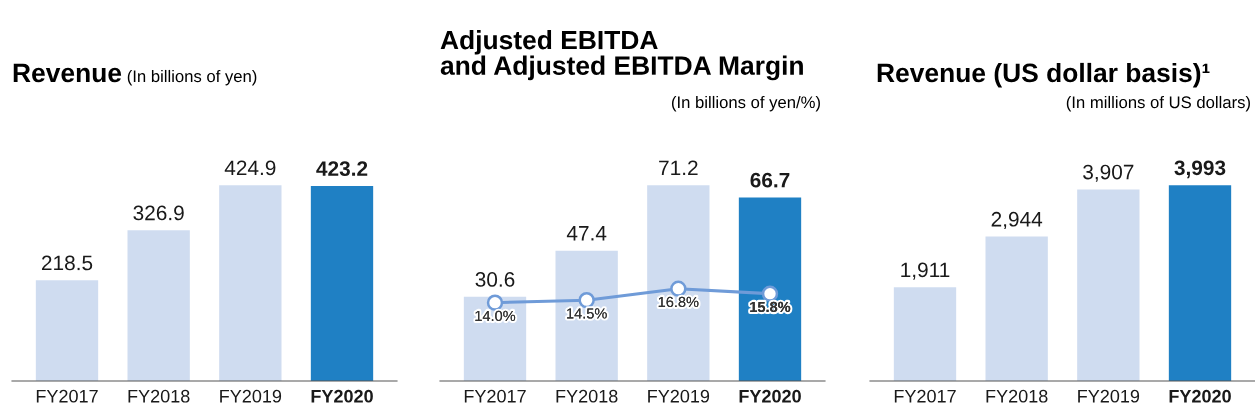 Image resolution: width=1255 pixels, height=405 pixels. What do you see at coordinates (586, 233) in the screenshot?
I see `data-label: 47.4` at bounding box center [586, 233].